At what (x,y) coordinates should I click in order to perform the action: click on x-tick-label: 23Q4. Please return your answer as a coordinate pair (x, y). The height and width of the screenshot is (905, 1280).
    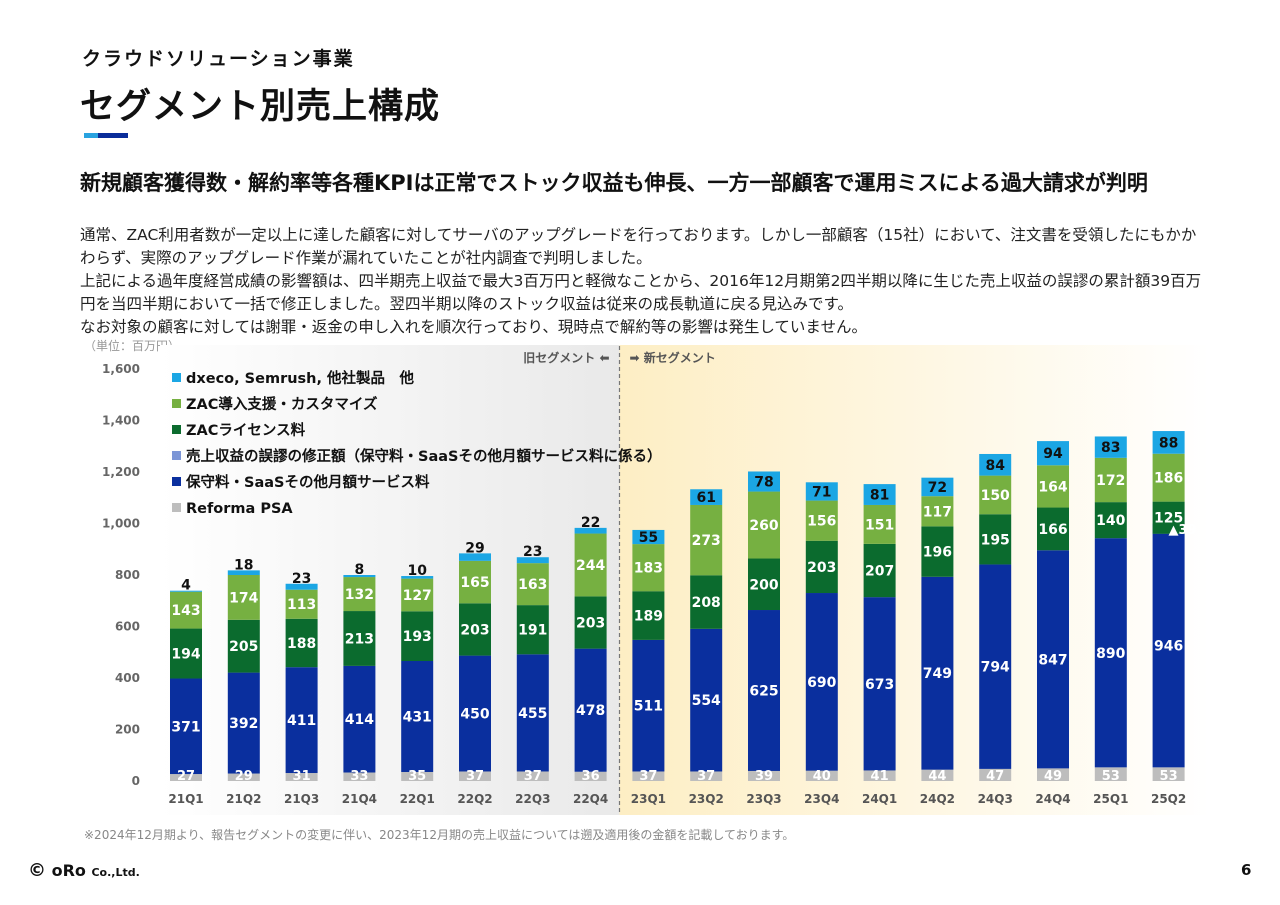
    Looking at the image, I should click on (821, 799).